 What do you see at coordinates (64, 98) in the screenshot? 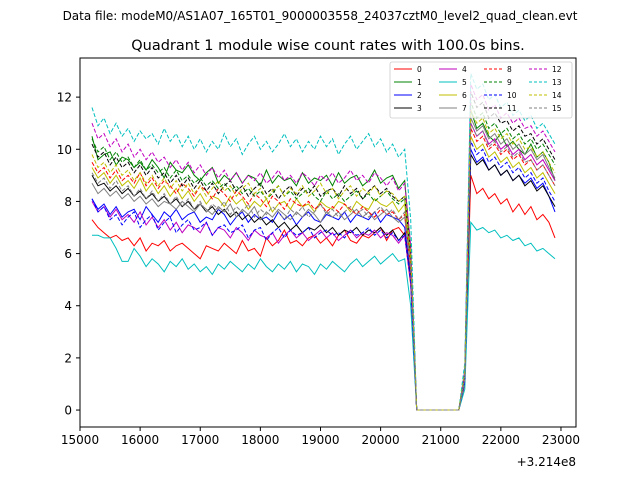
I see `y-tick-label: 12` at bounding box center [64, 98].